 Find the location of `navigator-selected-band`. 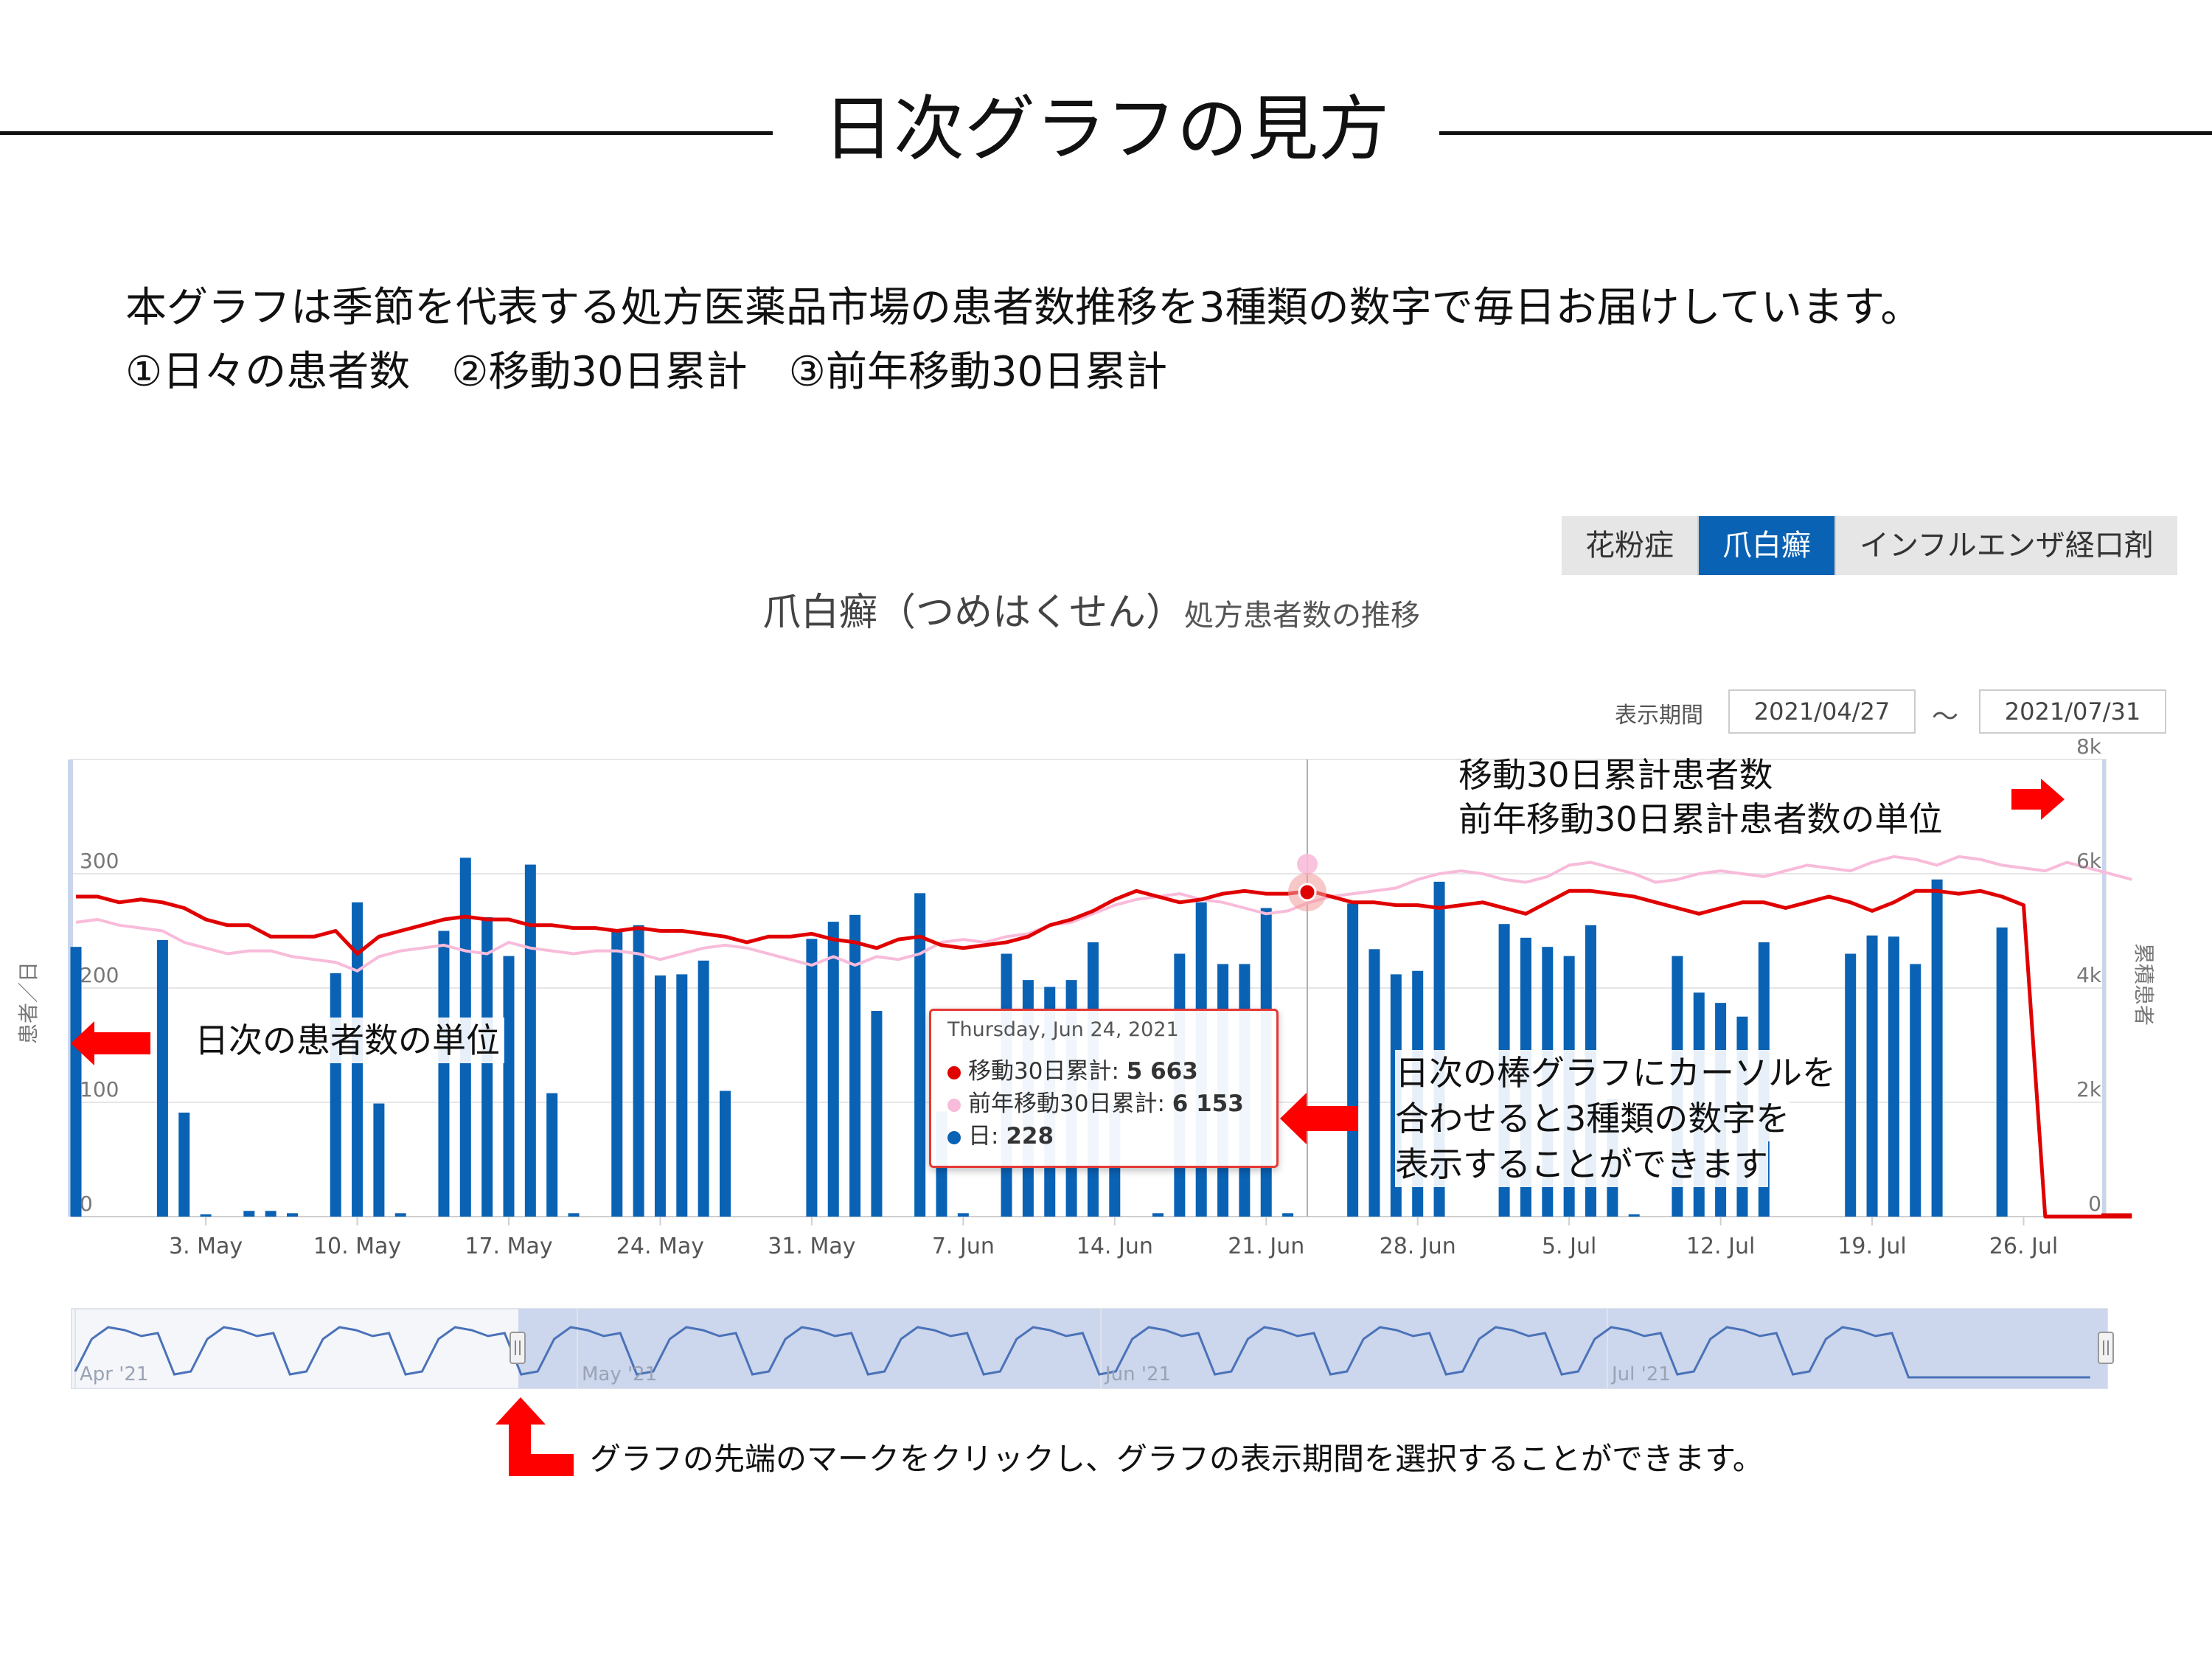

navigator-selected-band is located at coordinates (1312, 1348).